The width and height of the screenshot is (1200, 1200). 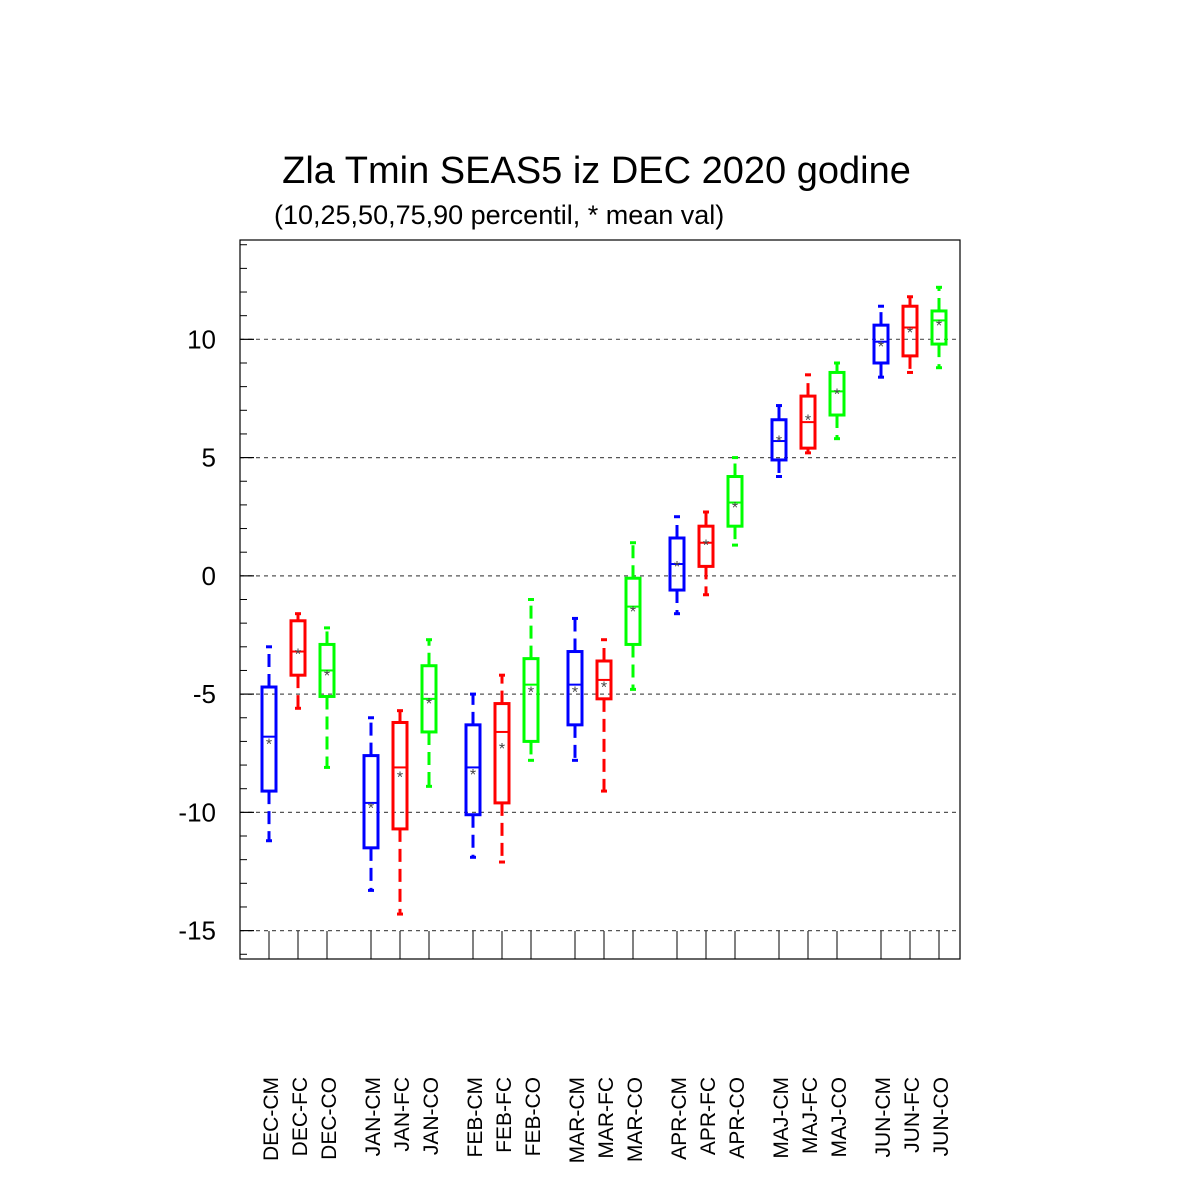 What do you see at coordinates (577, 1120) in the screenshot?
I see `x-tick-label: MAR-CM` at bounding box center [577, 1120].